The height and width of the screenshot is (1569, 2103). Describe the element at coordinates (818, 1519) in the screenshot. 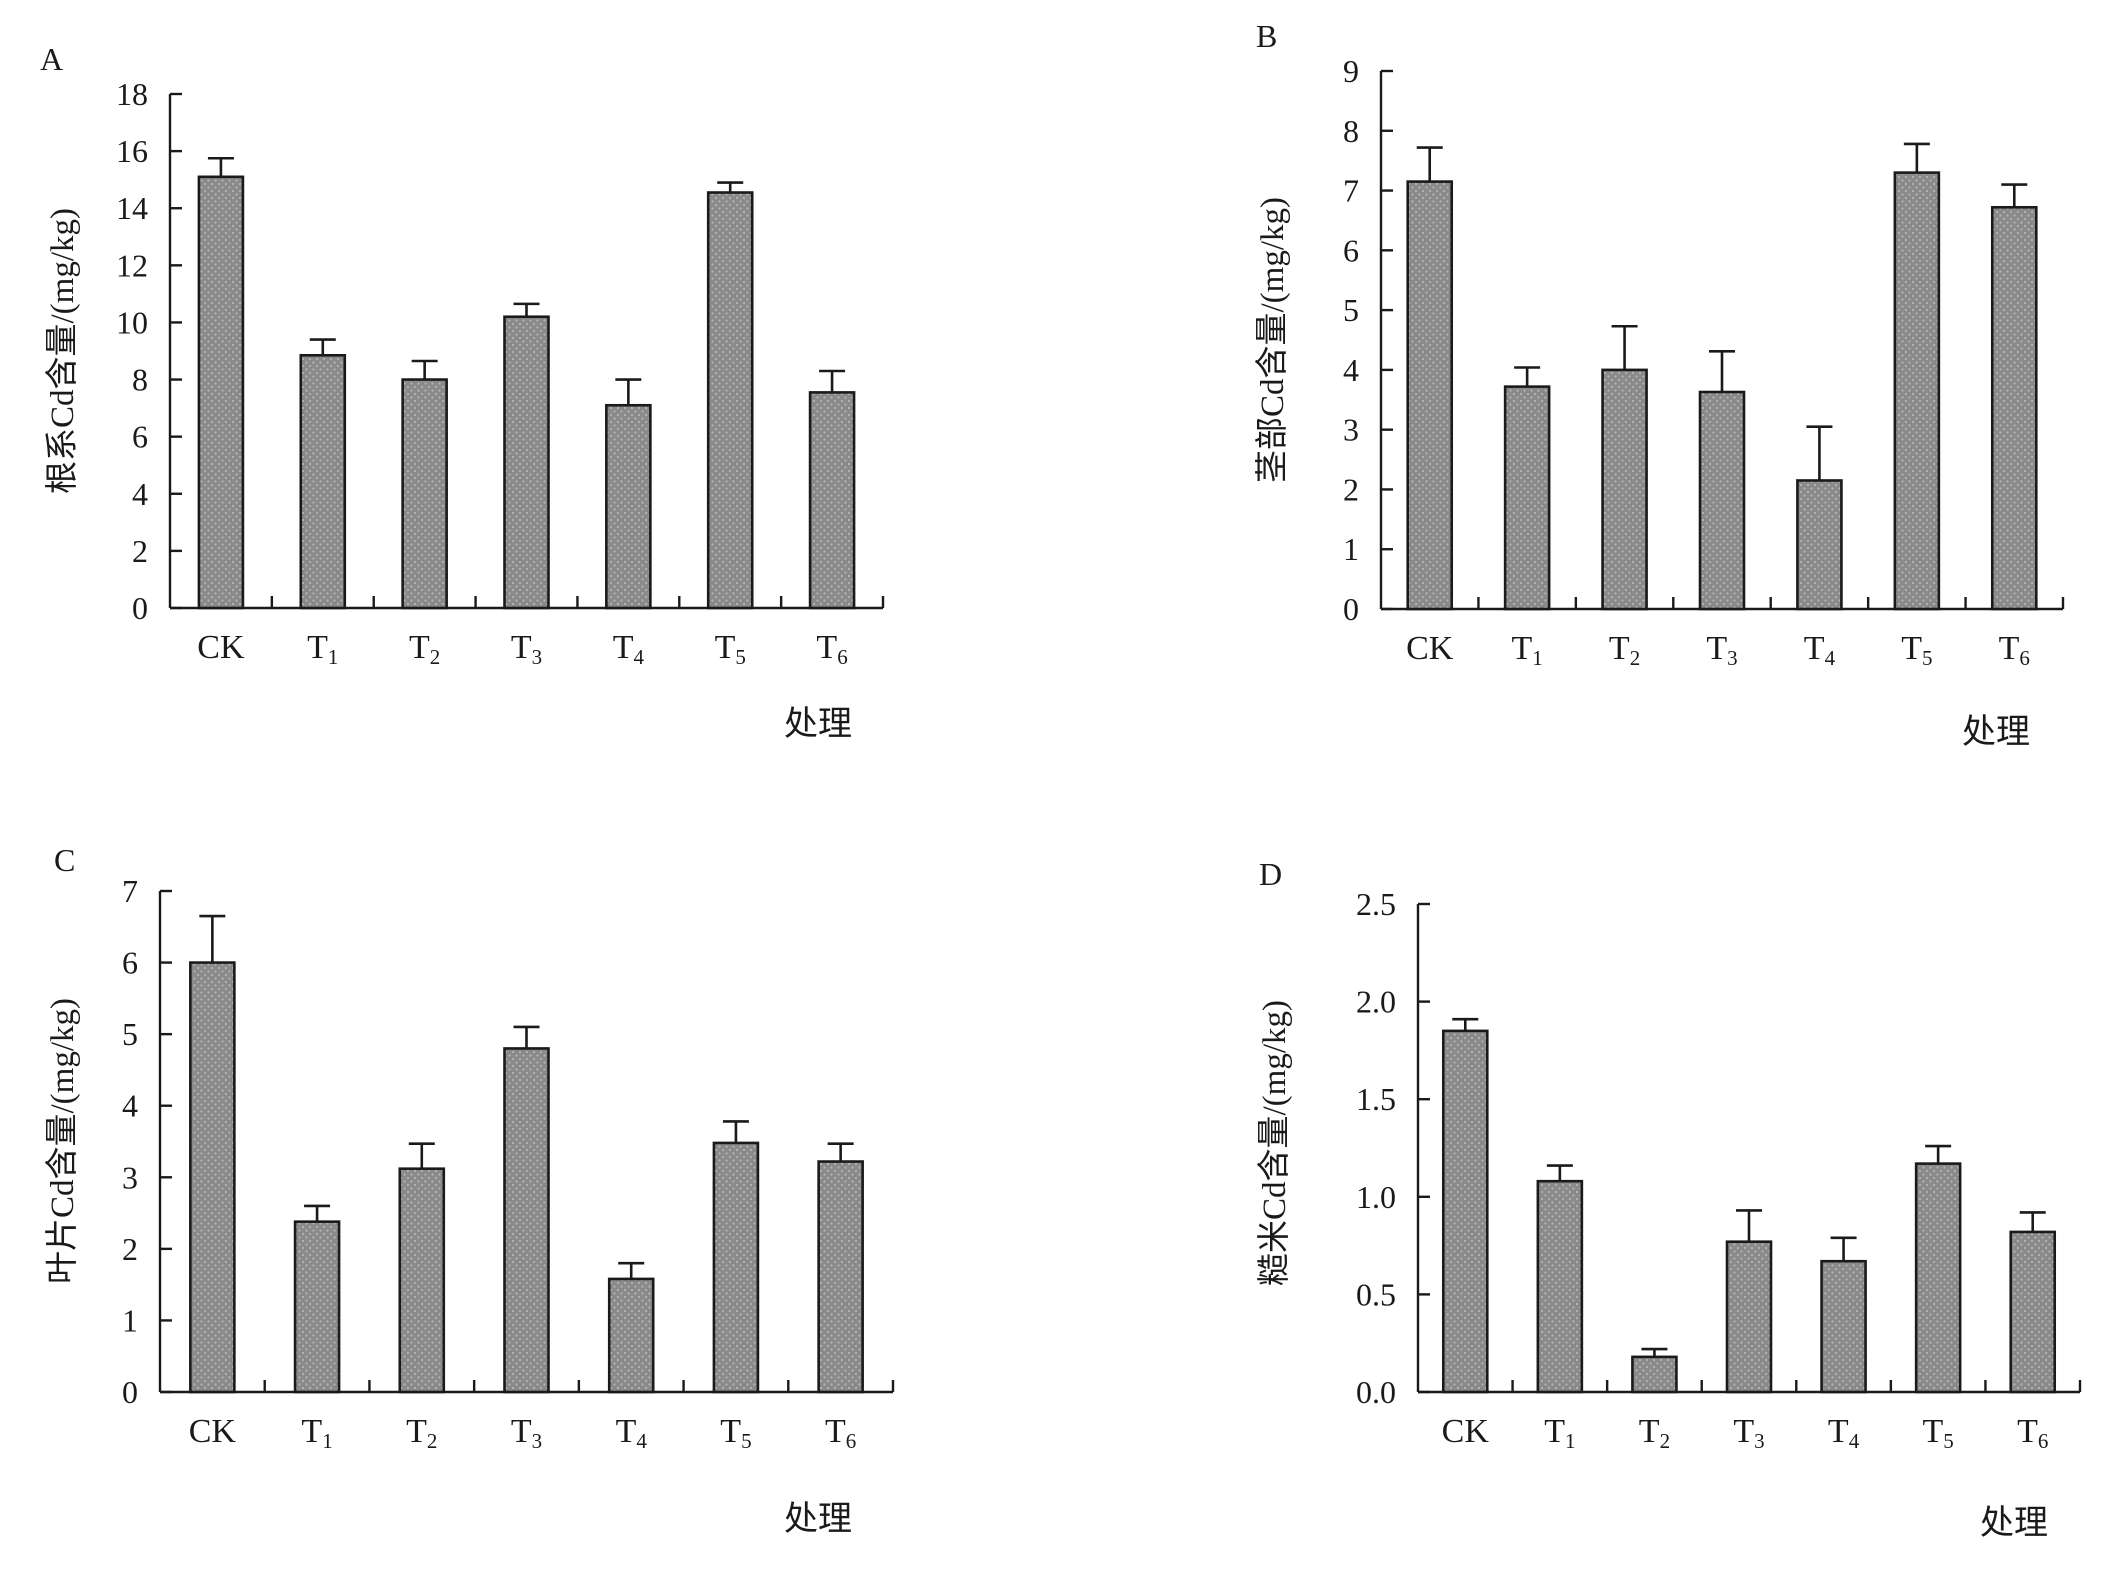

I see `x-axis-title: 处理` at that location.